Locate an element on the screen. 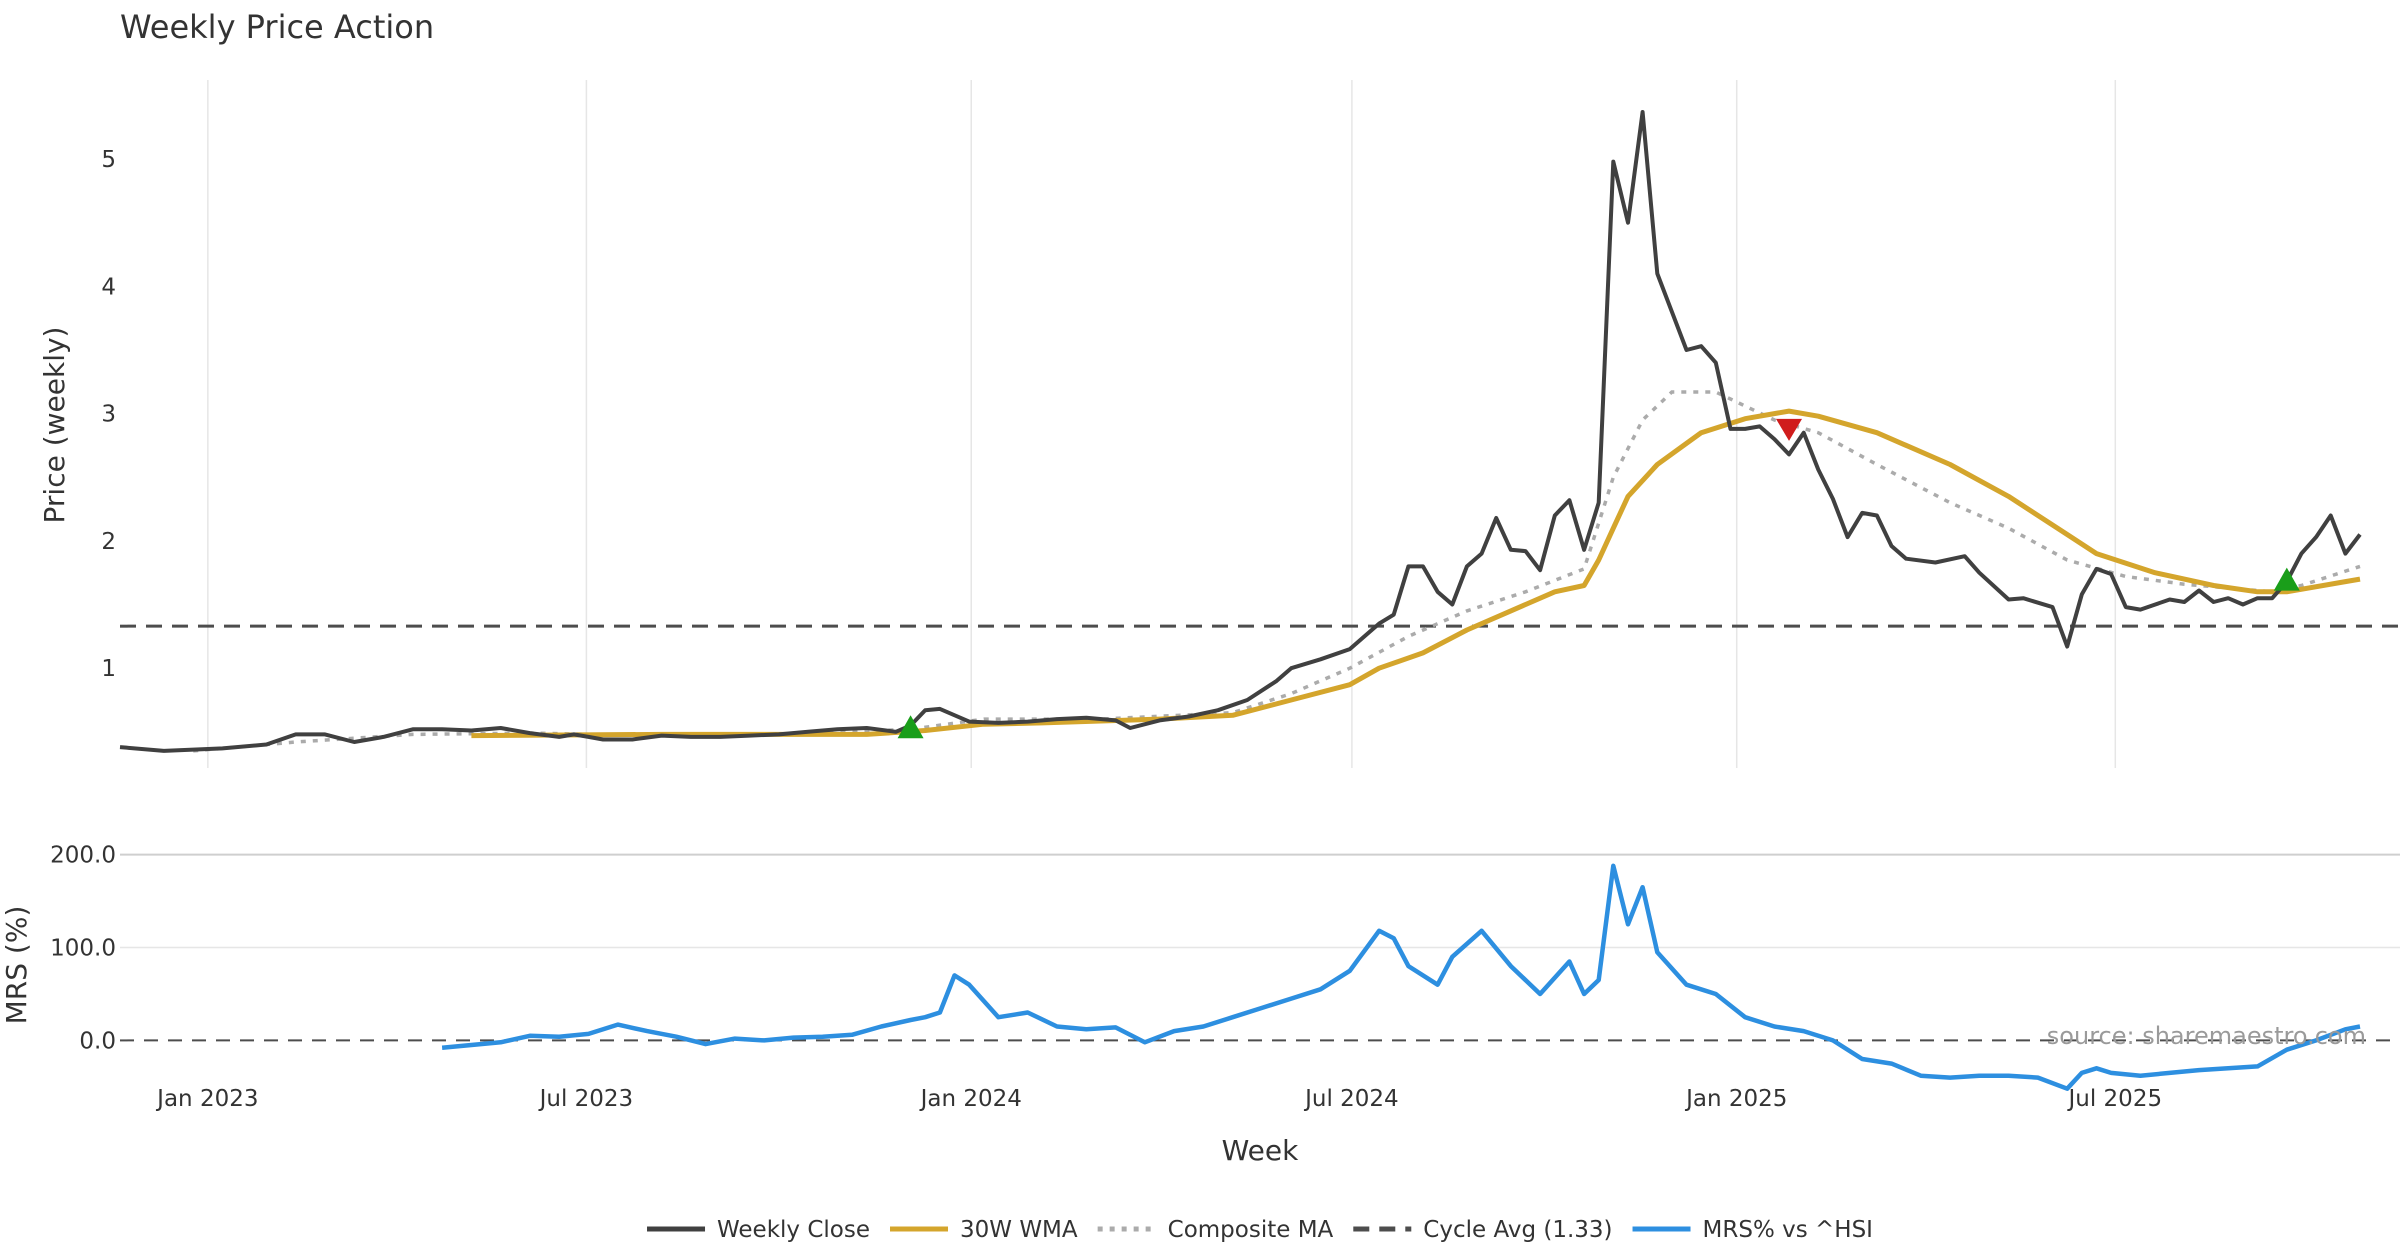  mrs-y-ticks: 0.0 100.0 200.0 is located at coordinates (83, 949).